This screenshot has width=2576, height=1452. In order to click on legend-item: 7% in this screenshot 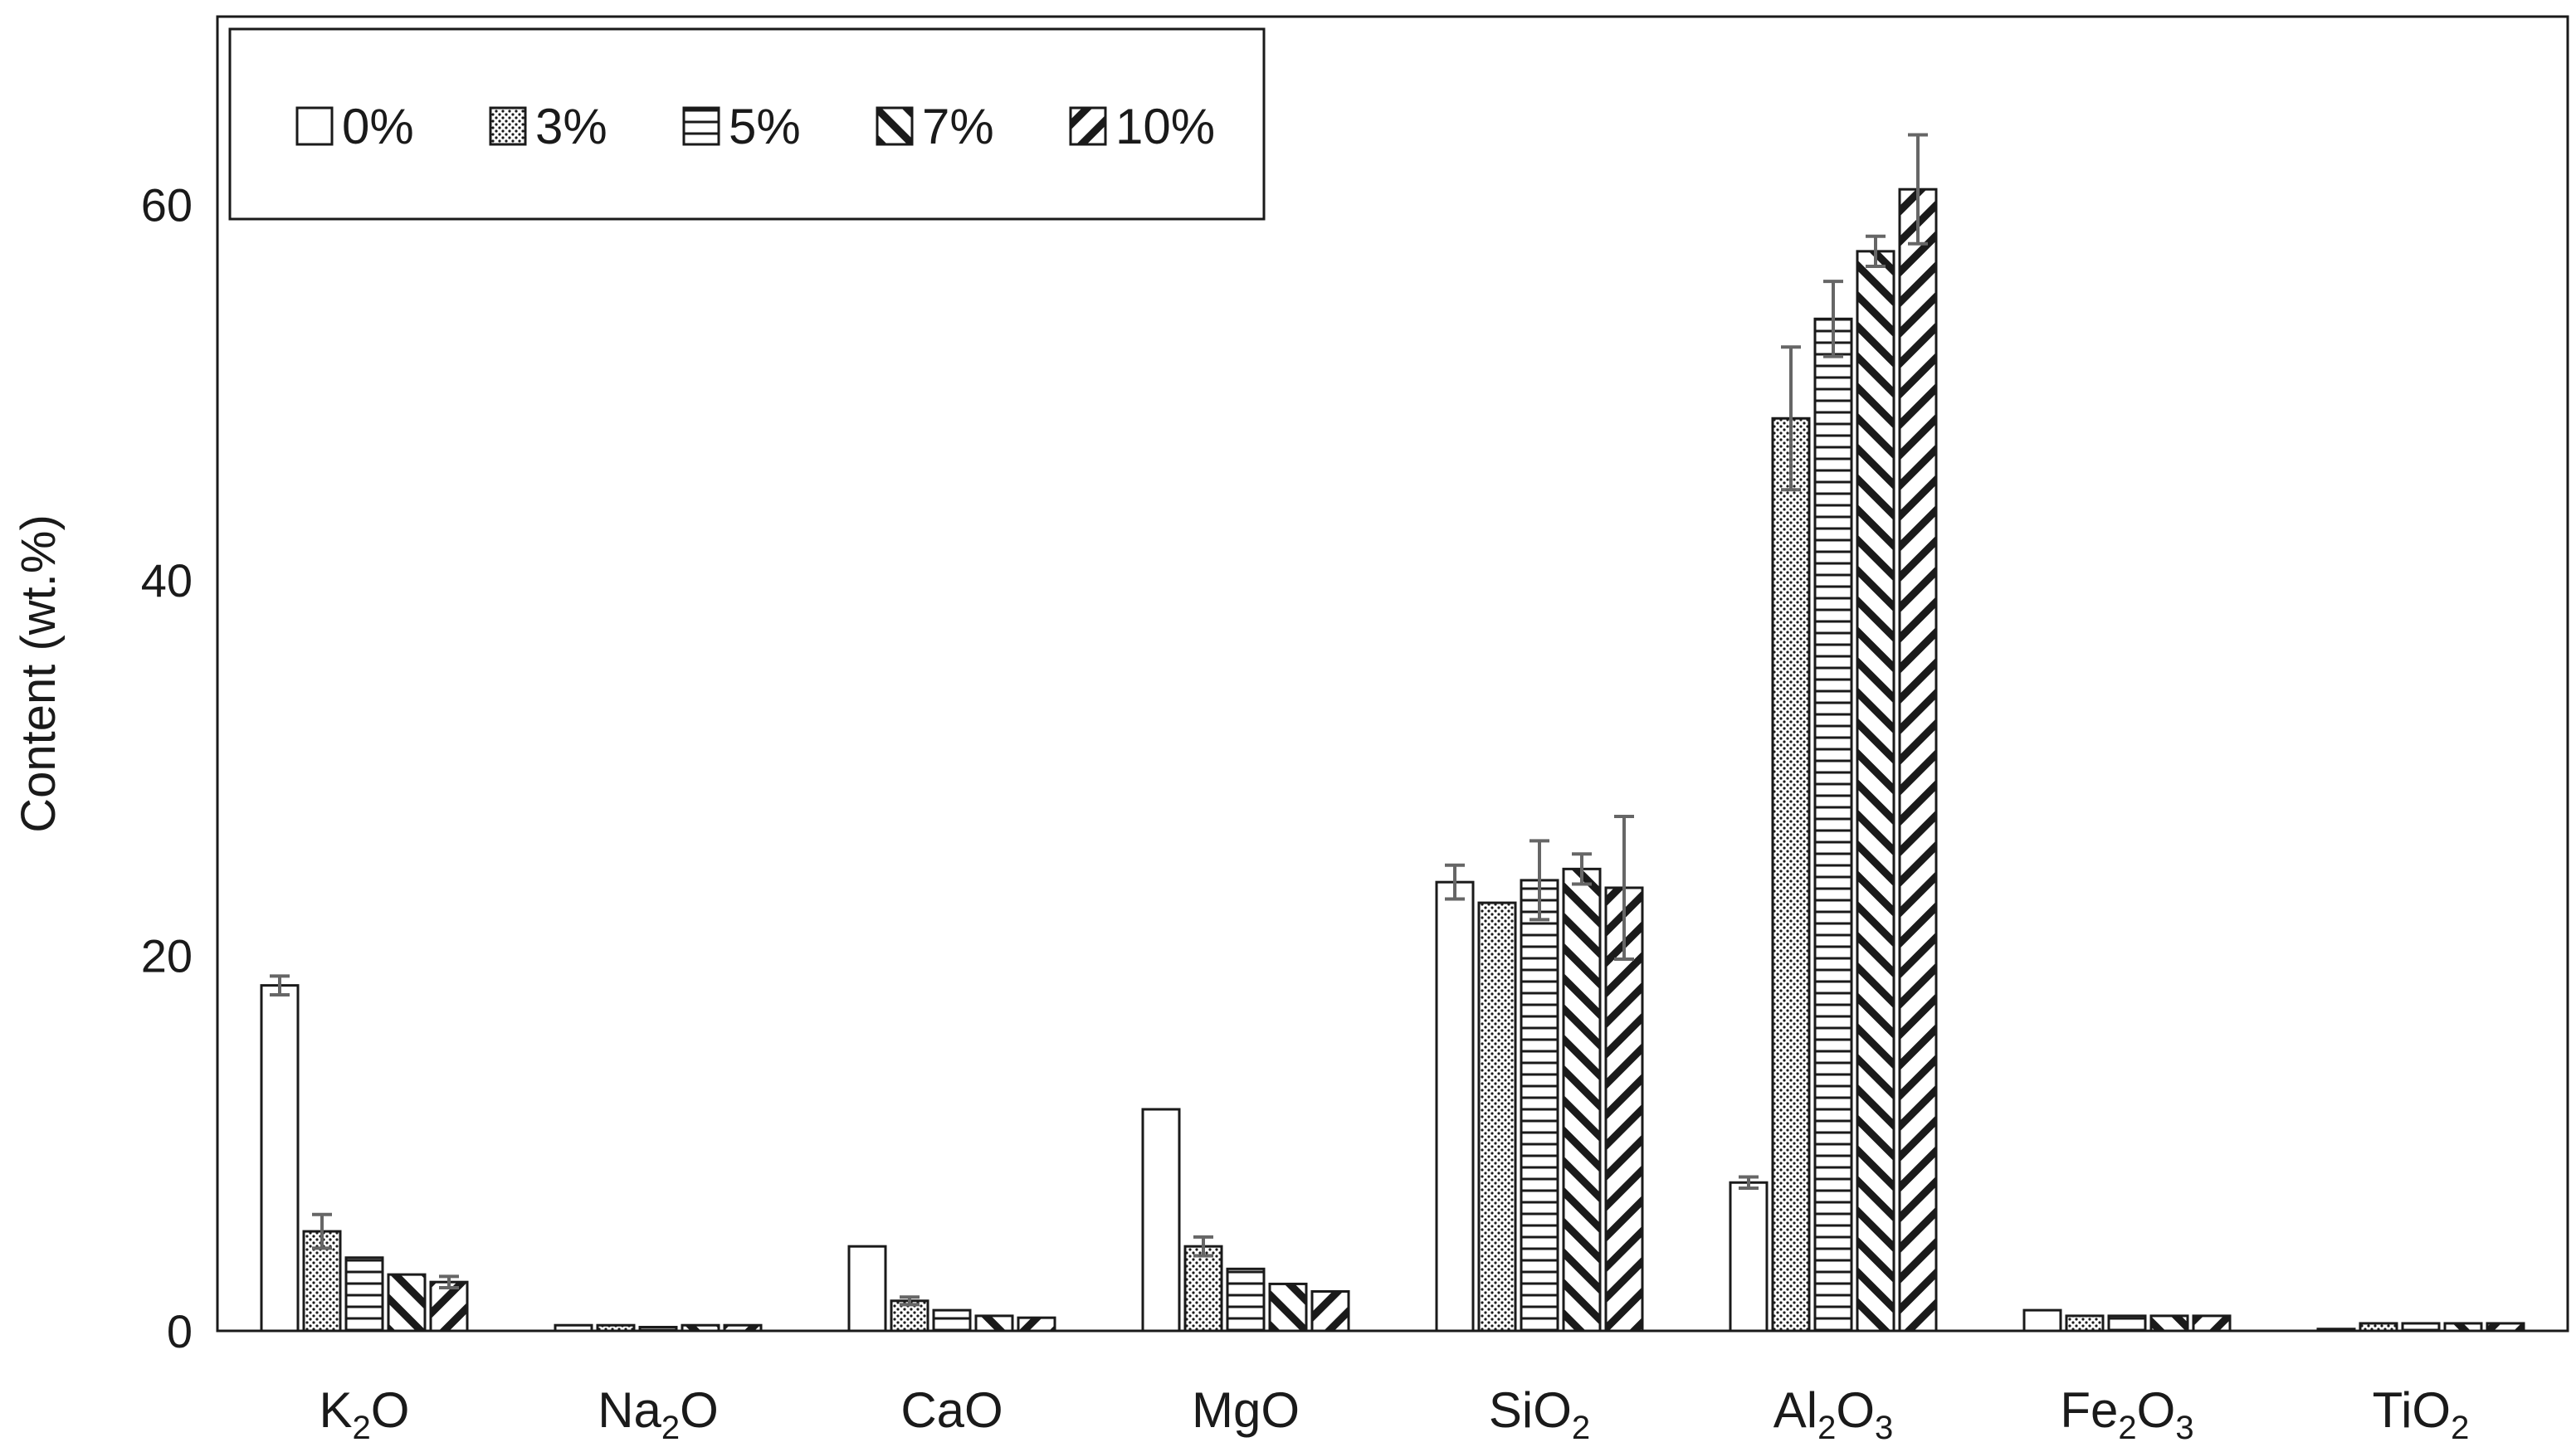, I will do `click(935, 127)`.